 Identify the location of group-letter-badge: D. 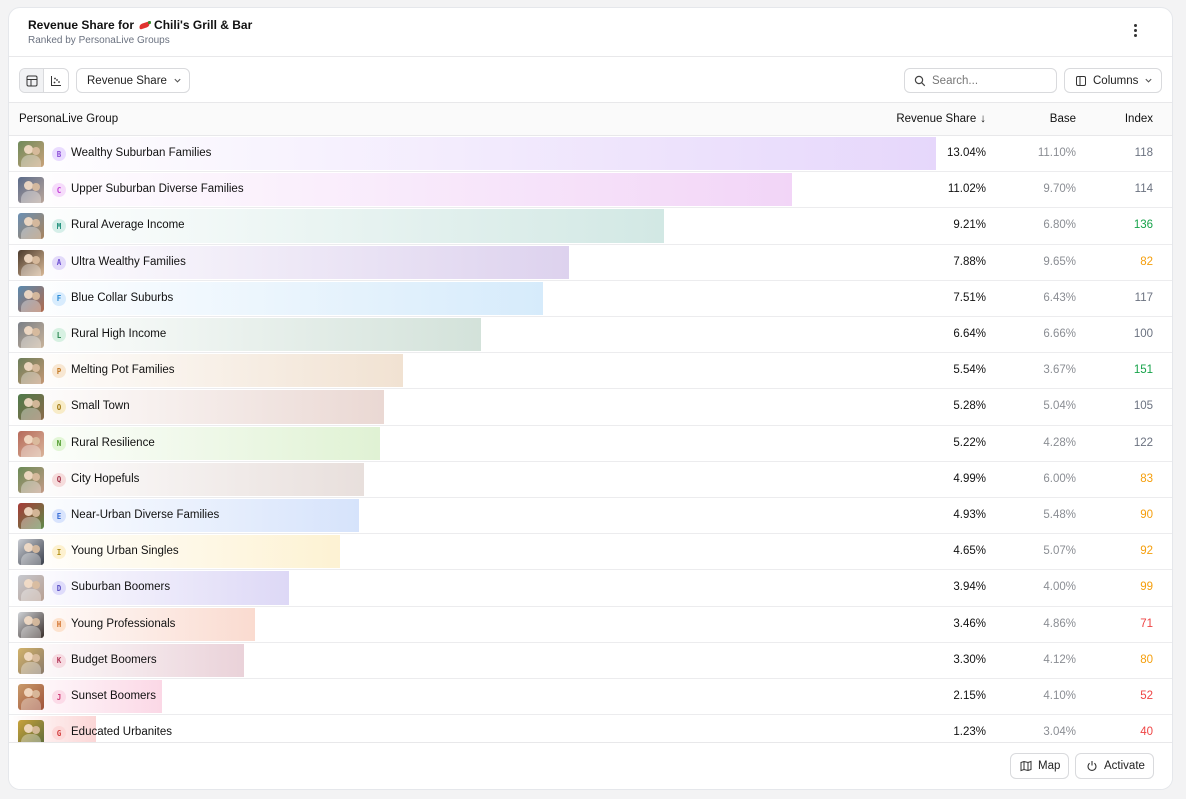
(59, 588).